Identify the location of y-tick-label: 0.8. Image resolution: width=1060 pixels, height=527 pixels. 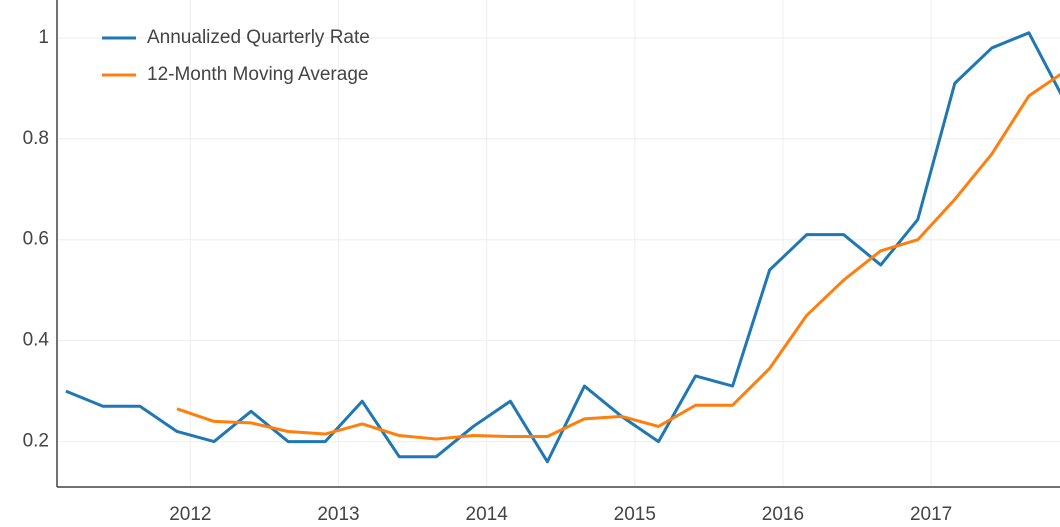
(36, 138).